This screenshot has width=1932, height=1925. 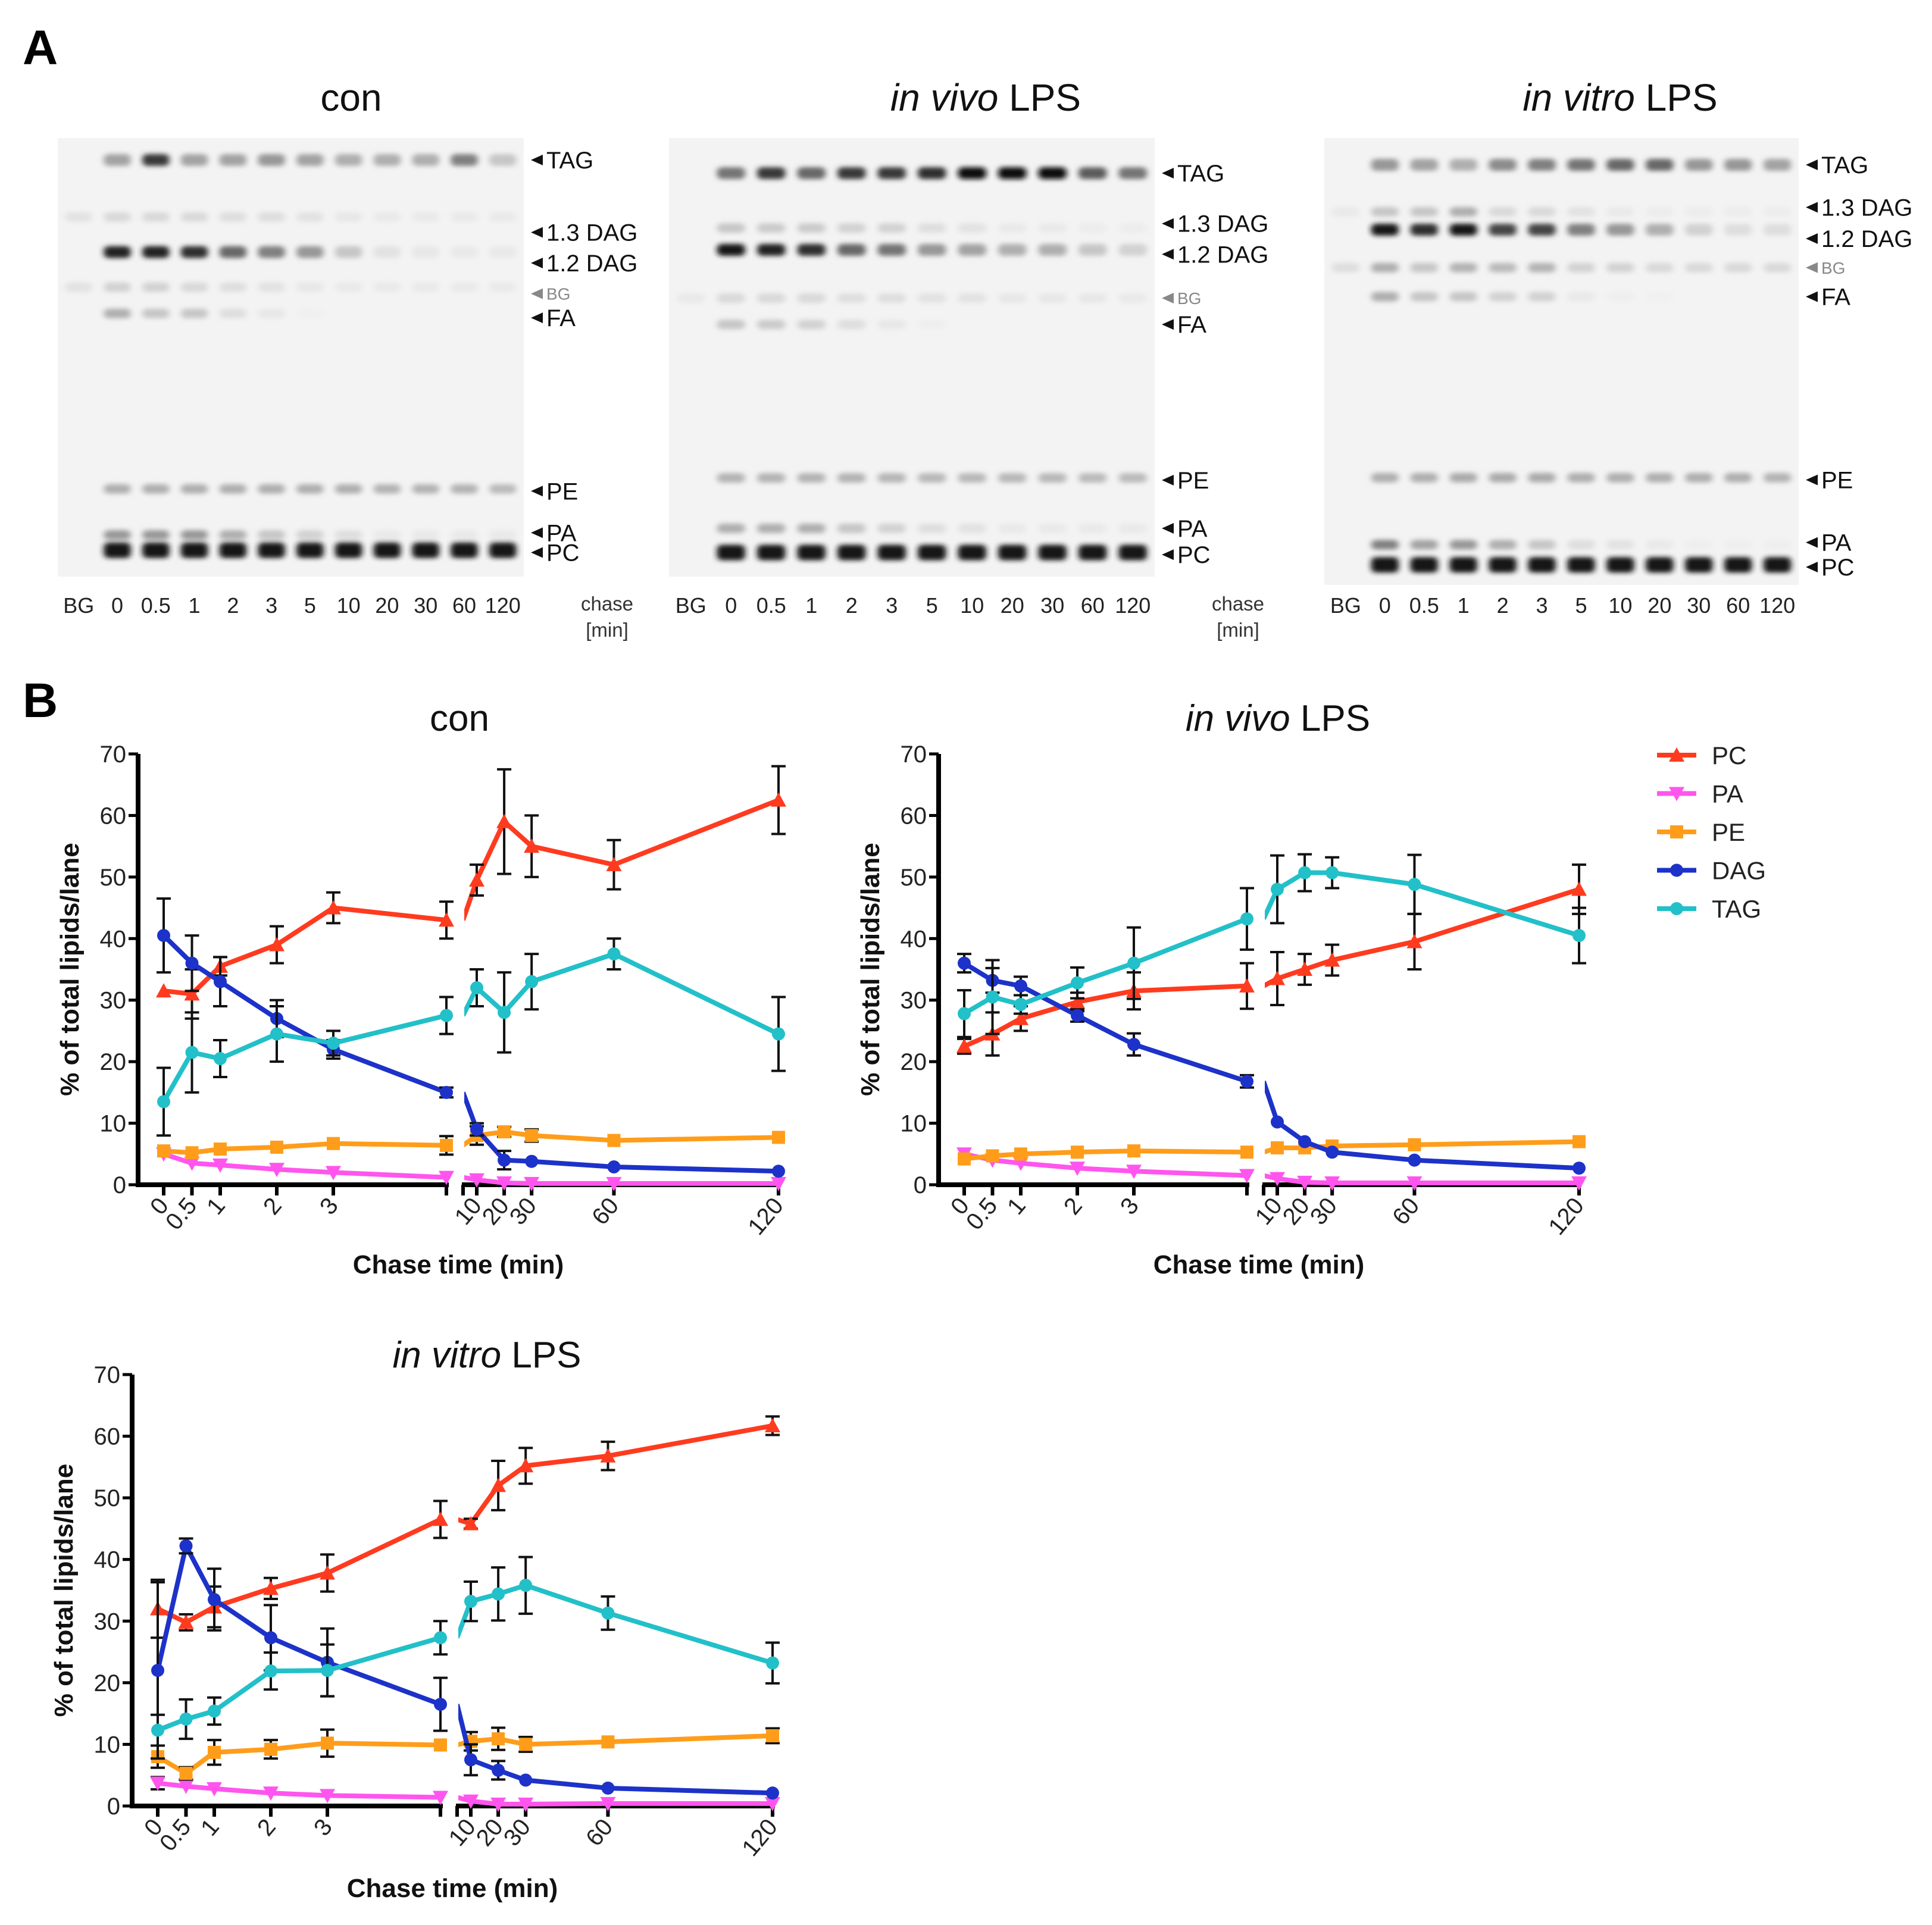 I want to click on band-label: TAG, so click(x=569, y=161).